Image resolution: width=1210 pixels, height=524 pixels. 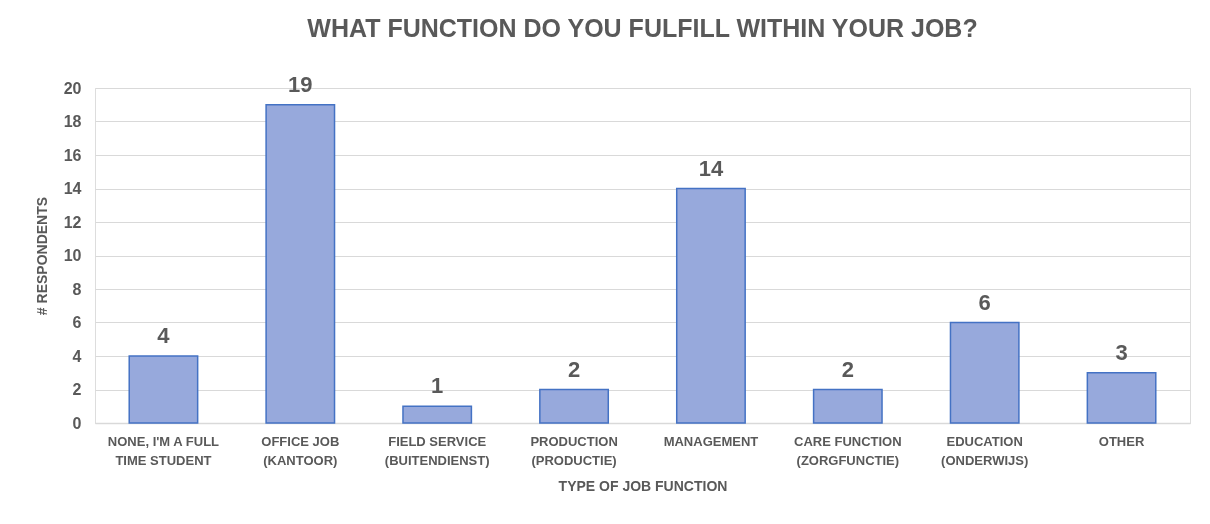 I want to click on y-tick-label: 10, so click(x=72, y=255).